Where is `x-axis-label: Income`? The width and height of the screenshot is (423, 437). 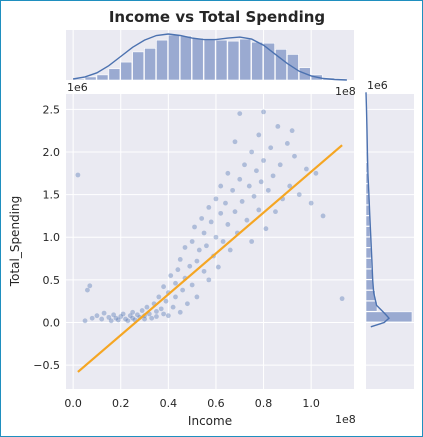 x-axis-label: Income is located at coordinates (210, 421).